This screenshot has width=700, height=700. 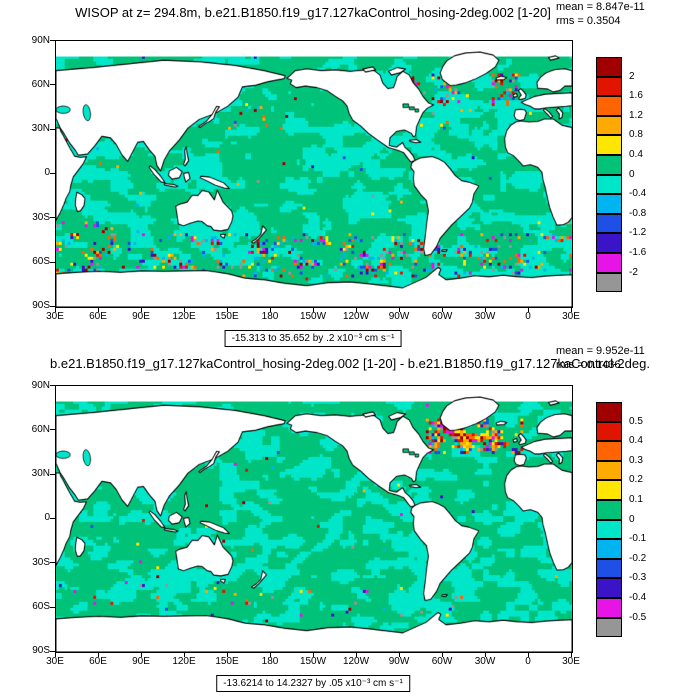 I want to click on x-tick-label: 30W, so click(x=485, y=661).